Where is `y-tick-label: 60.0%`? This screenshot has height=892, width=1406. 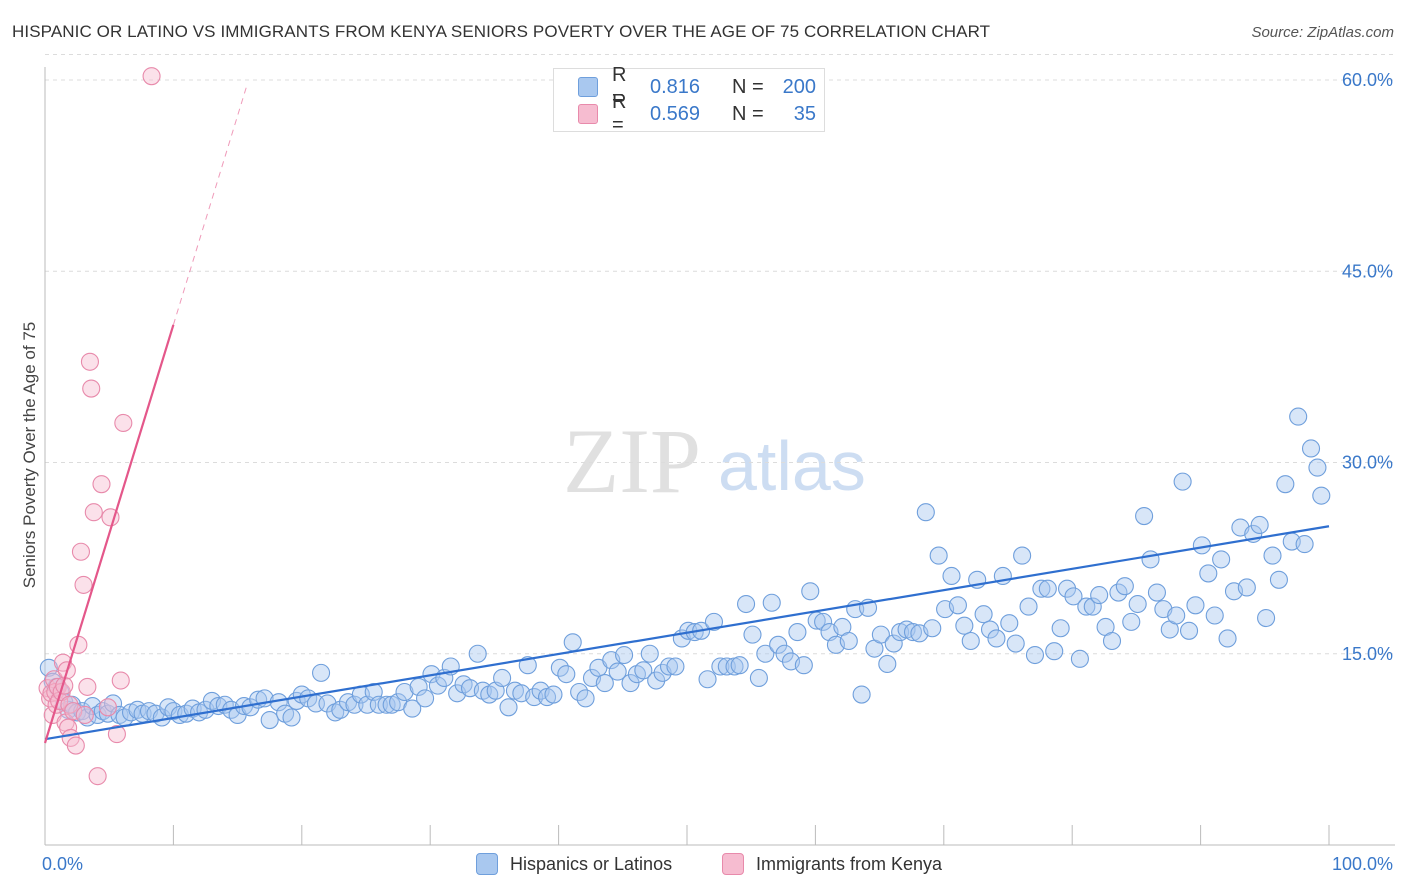
y-tick-label: 60.0% is located at coordinates (1367, 80).